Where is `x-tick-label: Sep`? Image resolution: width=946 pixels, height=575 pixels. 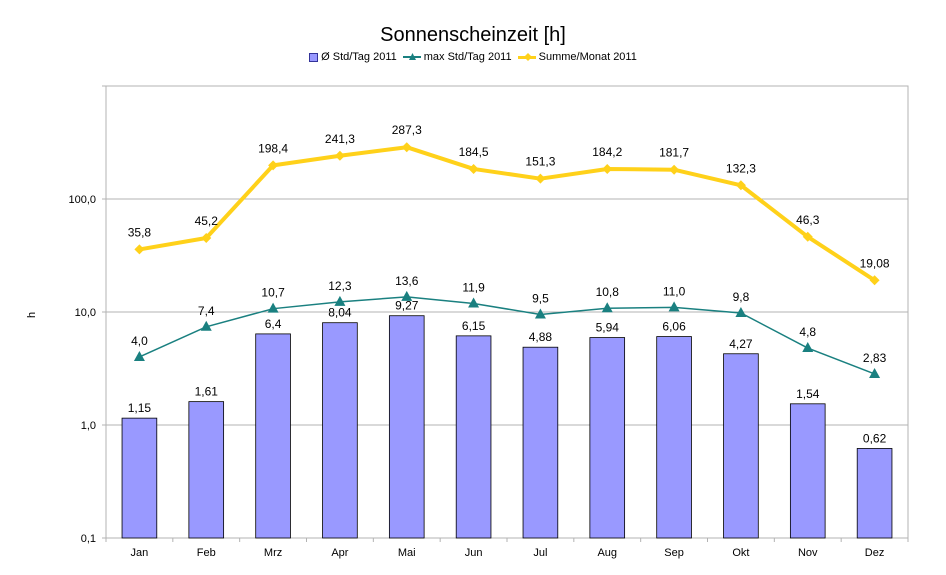 x-tick-label: Sep is located at coordinates (674, 553).